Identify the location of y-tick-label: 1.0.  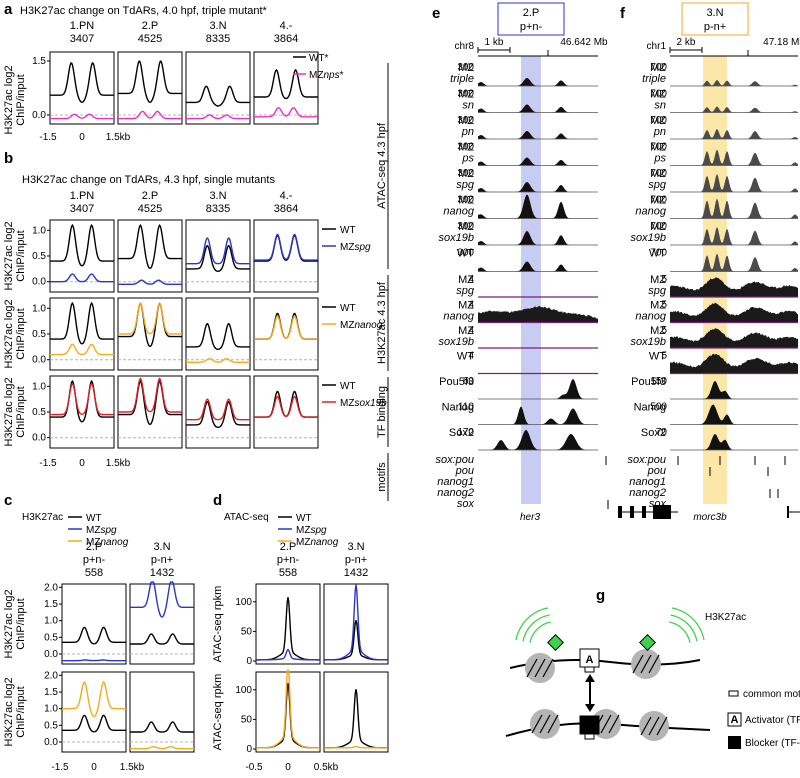
(51, 621).